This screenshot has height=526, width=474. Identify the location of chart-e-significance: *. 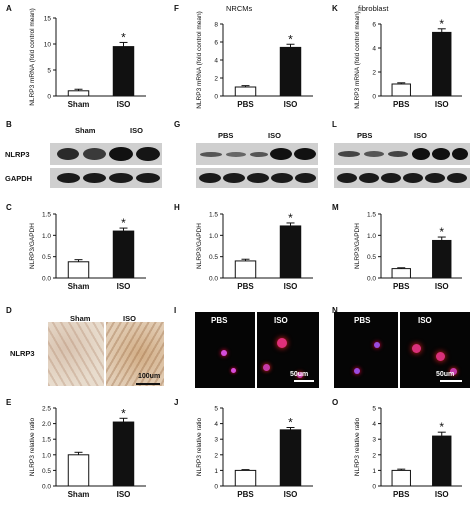
(123, 413).